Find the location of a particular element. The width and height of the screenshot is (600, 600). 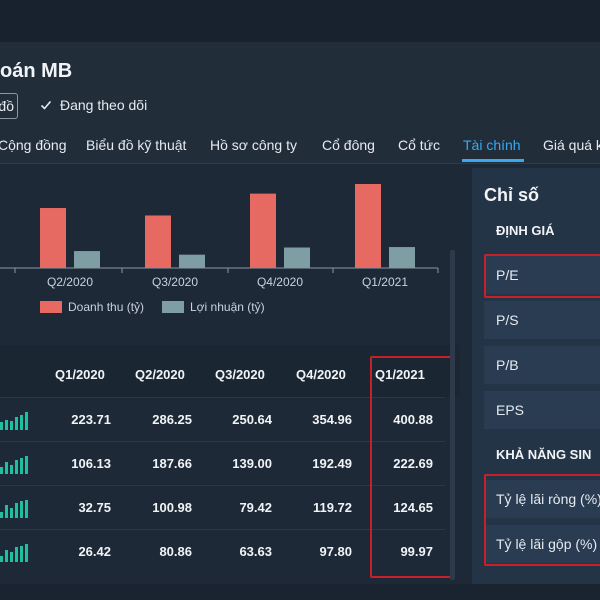

x-tick-label: Q1/2021 is located at coordinates (385, 282).